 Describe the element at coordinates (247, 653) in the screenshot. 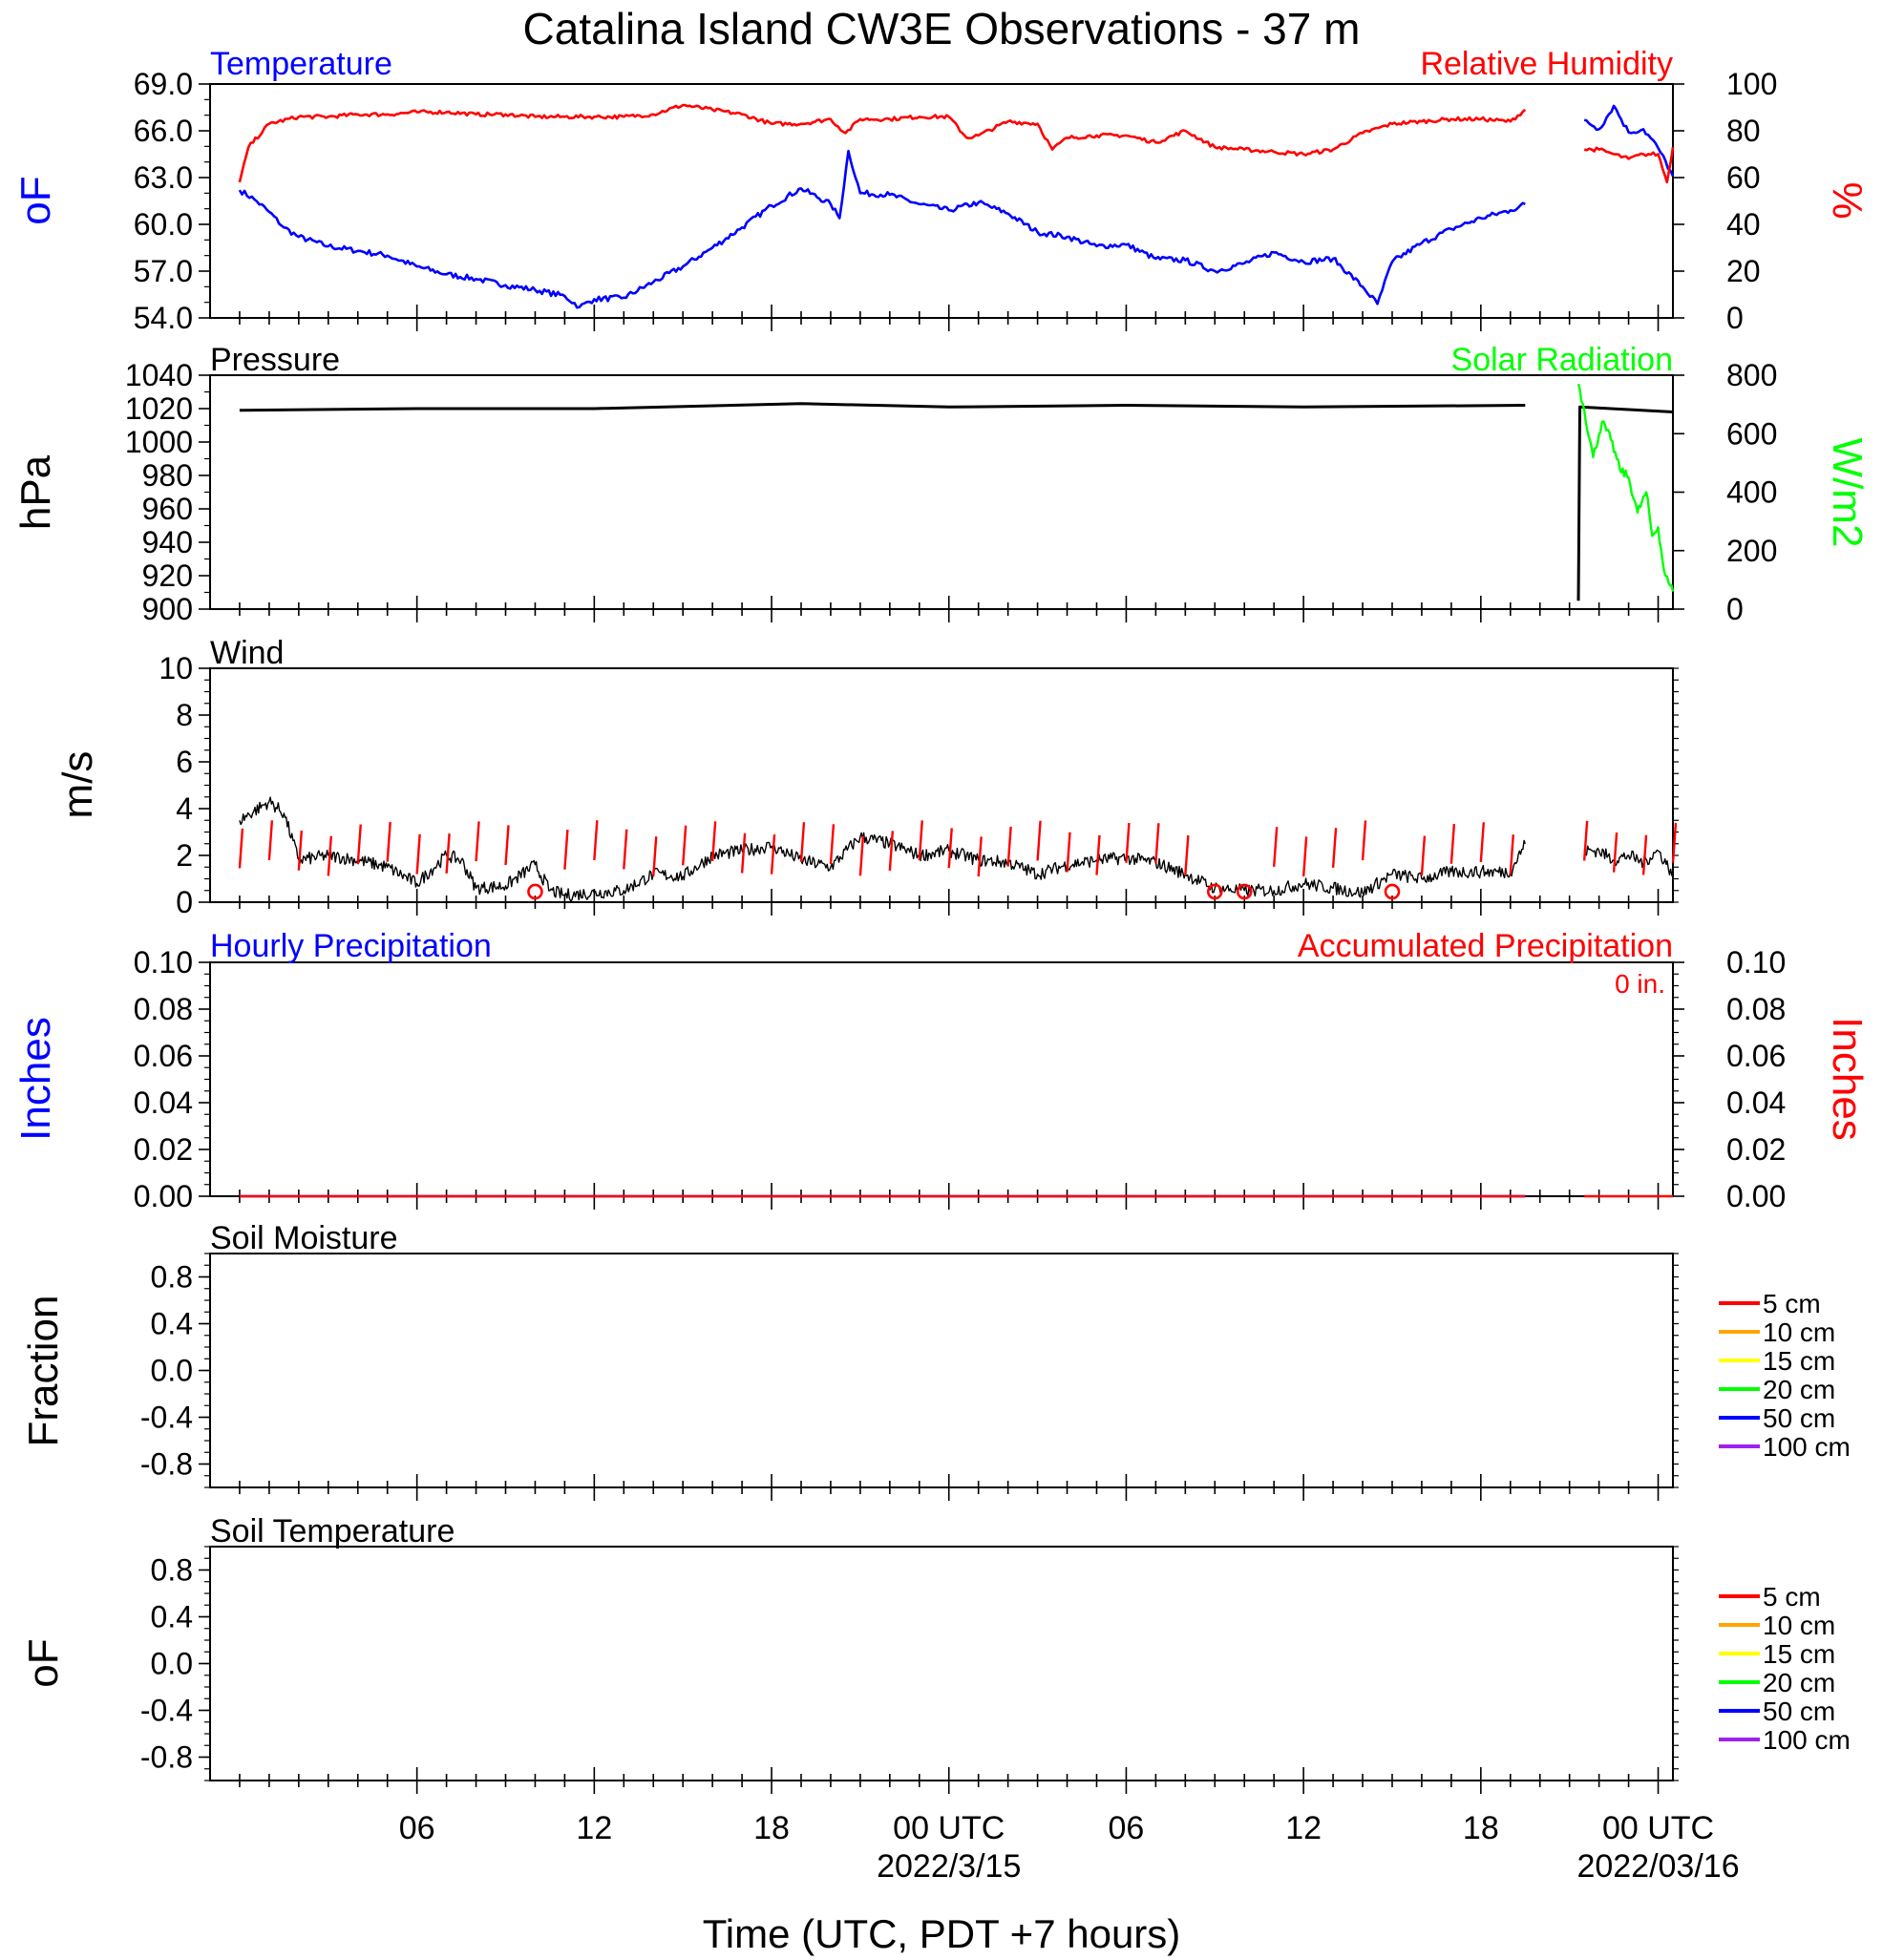

I see `panel-title-wind: Wind` at that location.